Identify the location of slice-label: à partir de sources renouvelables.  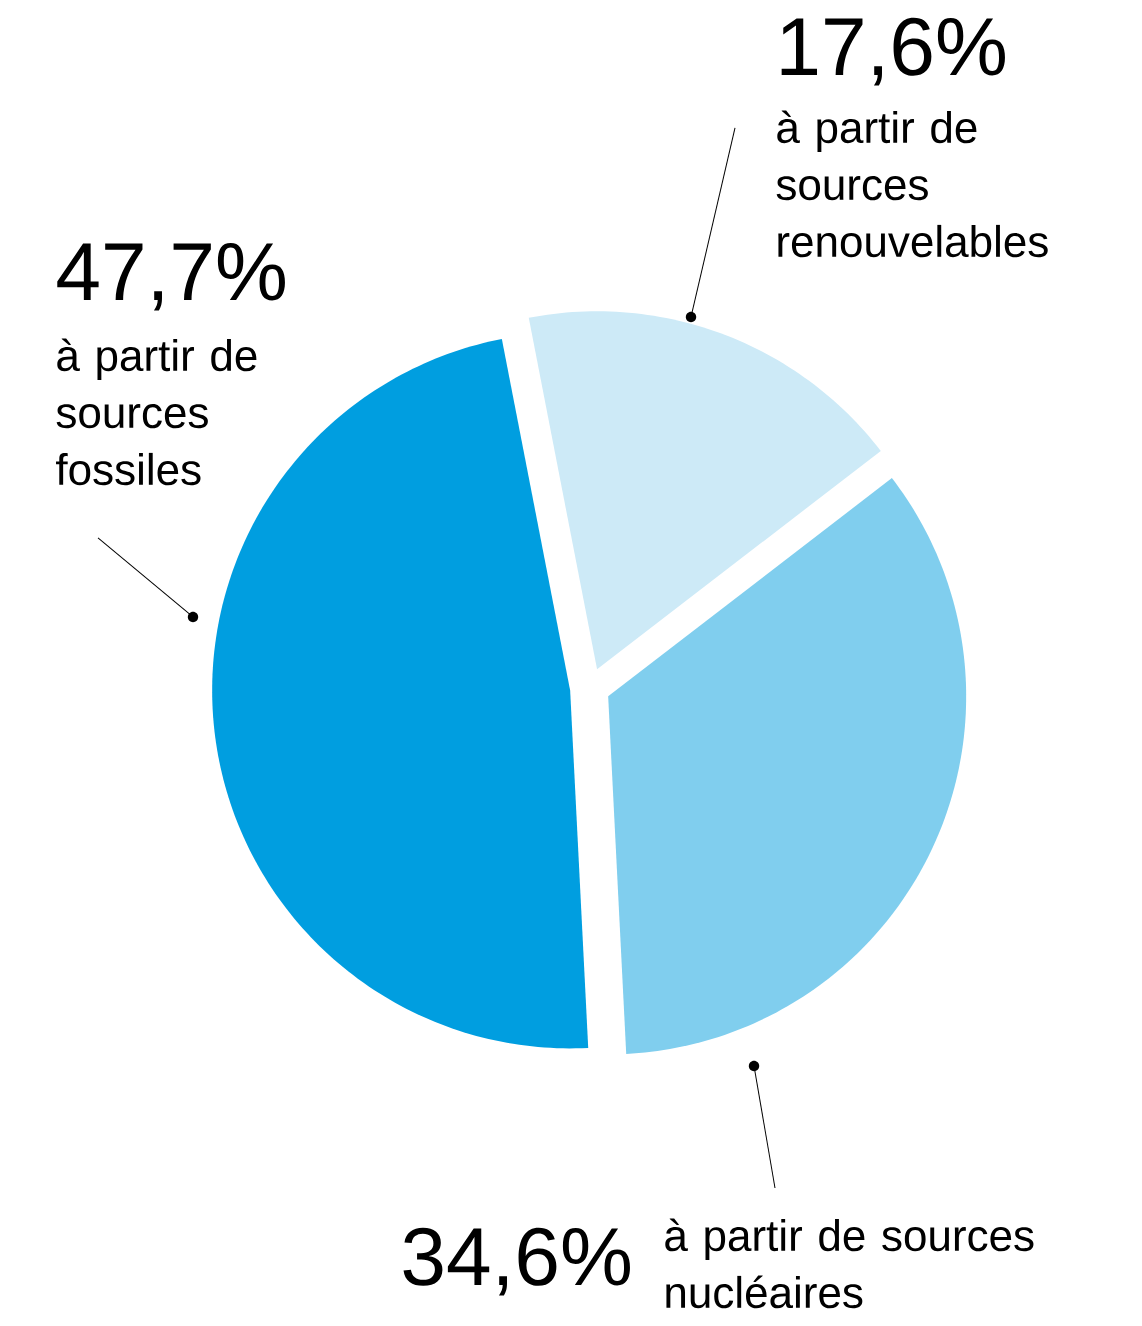
(912, 184).